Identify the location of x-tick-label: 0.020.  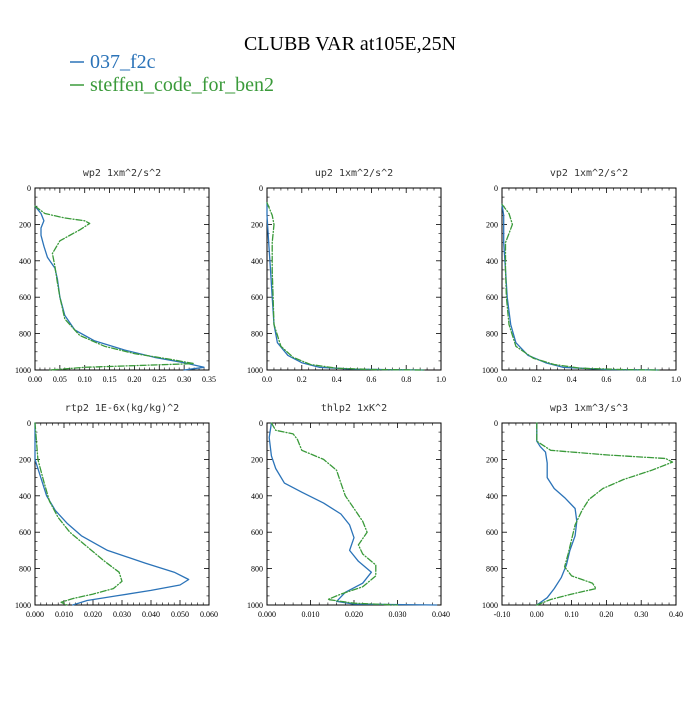
(93, 614).